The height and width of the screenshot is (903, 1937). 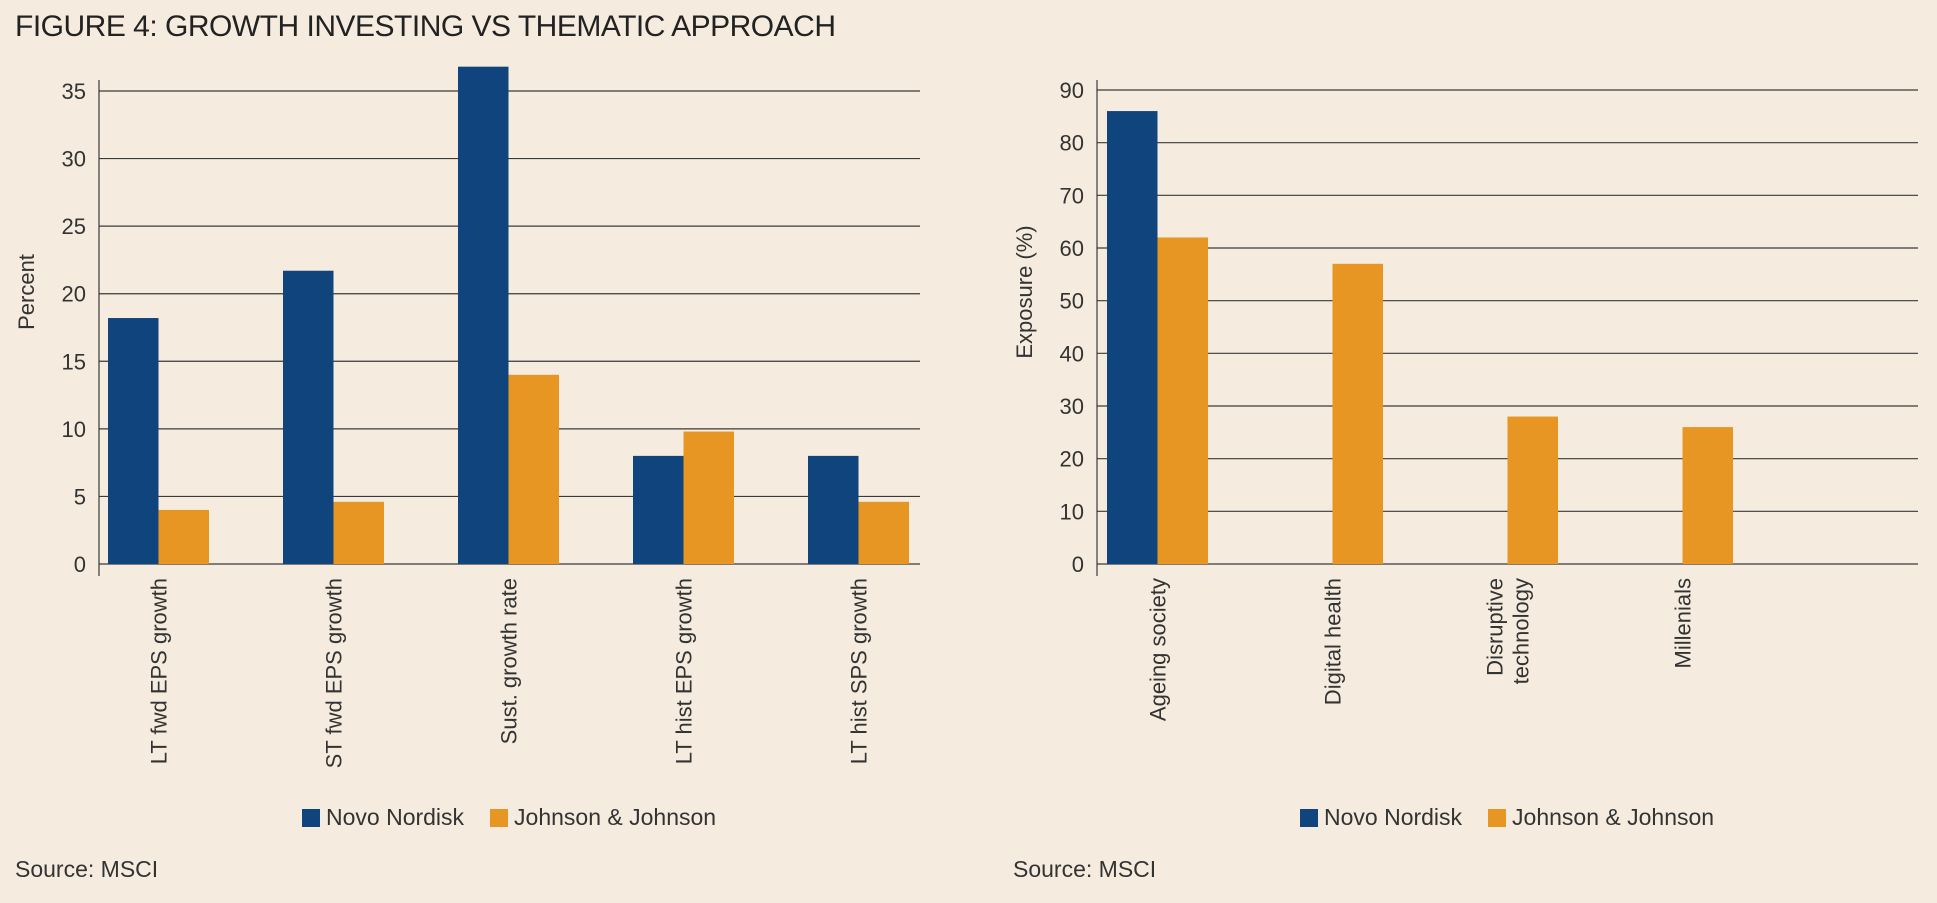 What do you see at coordinates (708, 497) in the screenshot?
I see `bar-johnson-johnson-lt-hist-eps-growth` at bounding box center [708, 497].